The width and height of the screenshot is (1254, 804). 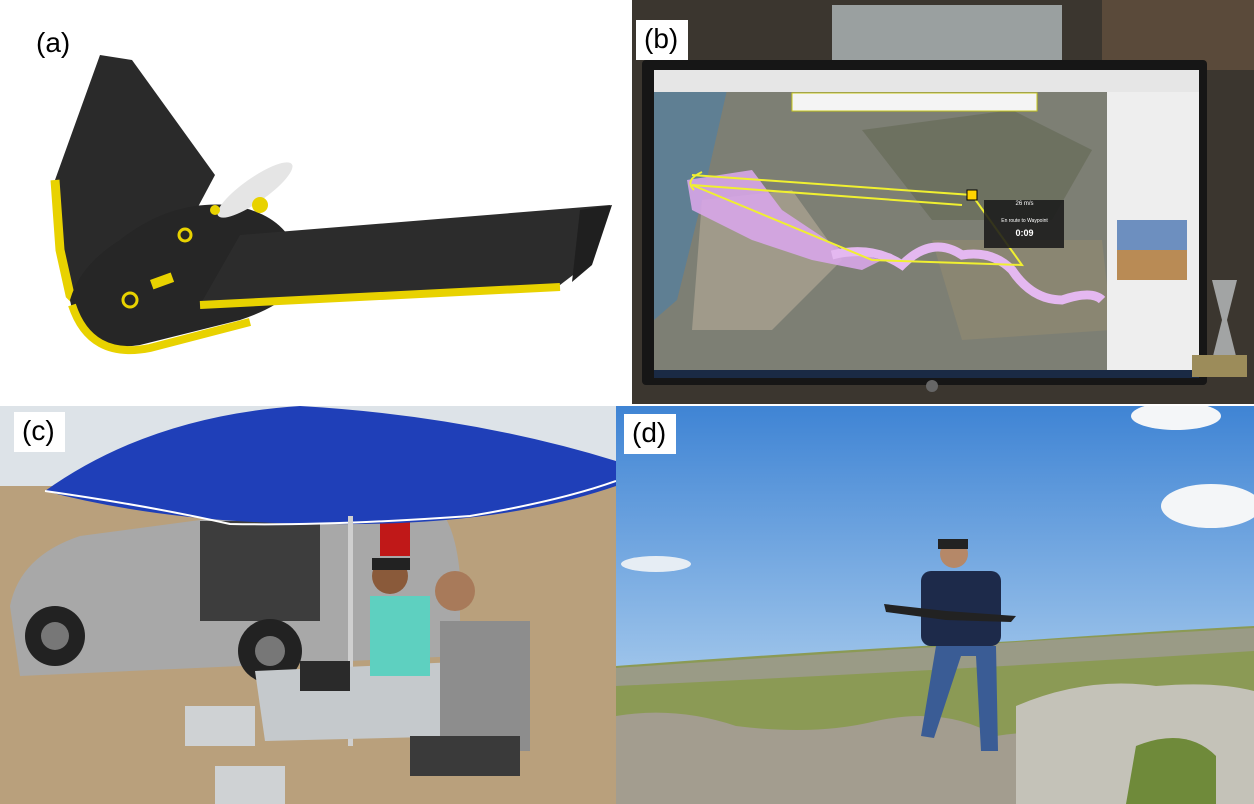 I want to click on popup-status: En route to Waypoint, so click(x=1024, y=221).